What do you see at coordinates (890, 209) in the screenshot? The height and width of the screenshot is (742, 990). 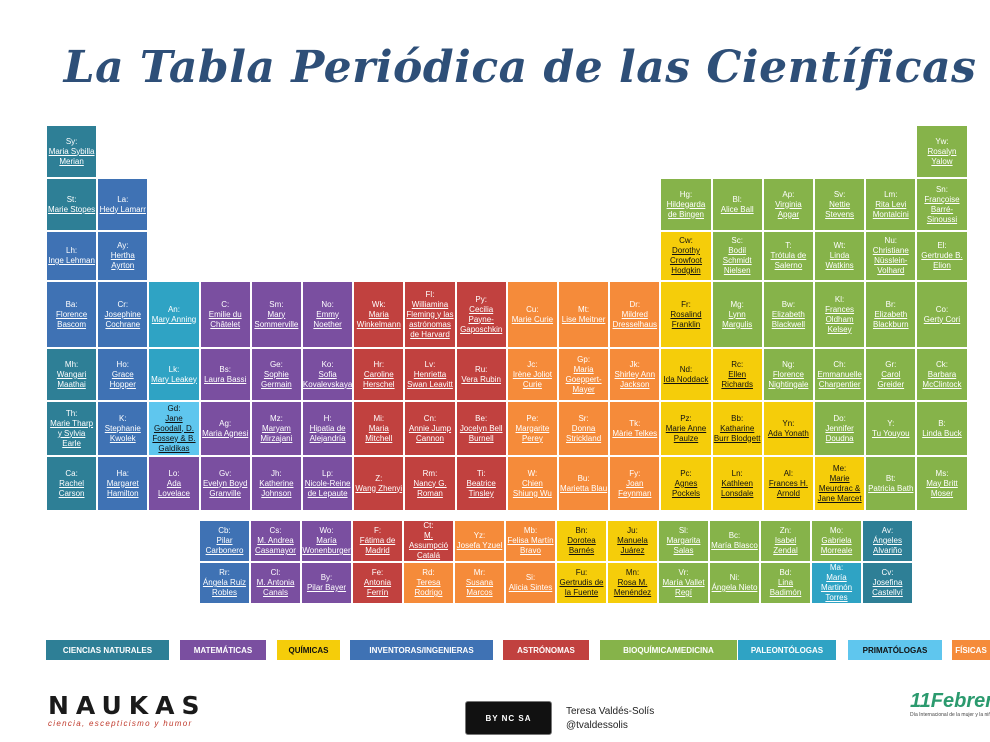 I see `scientist-name-link: Rita Levi Montalcini` at bounding box center [890, 209].